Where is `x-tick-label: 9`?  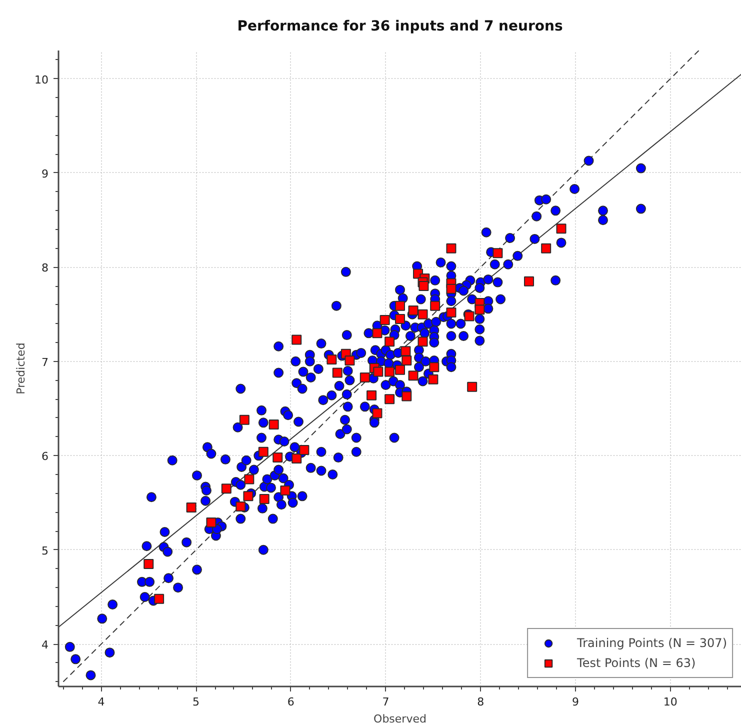 x-tick-label: 9 is located at coordinates (575, 702).